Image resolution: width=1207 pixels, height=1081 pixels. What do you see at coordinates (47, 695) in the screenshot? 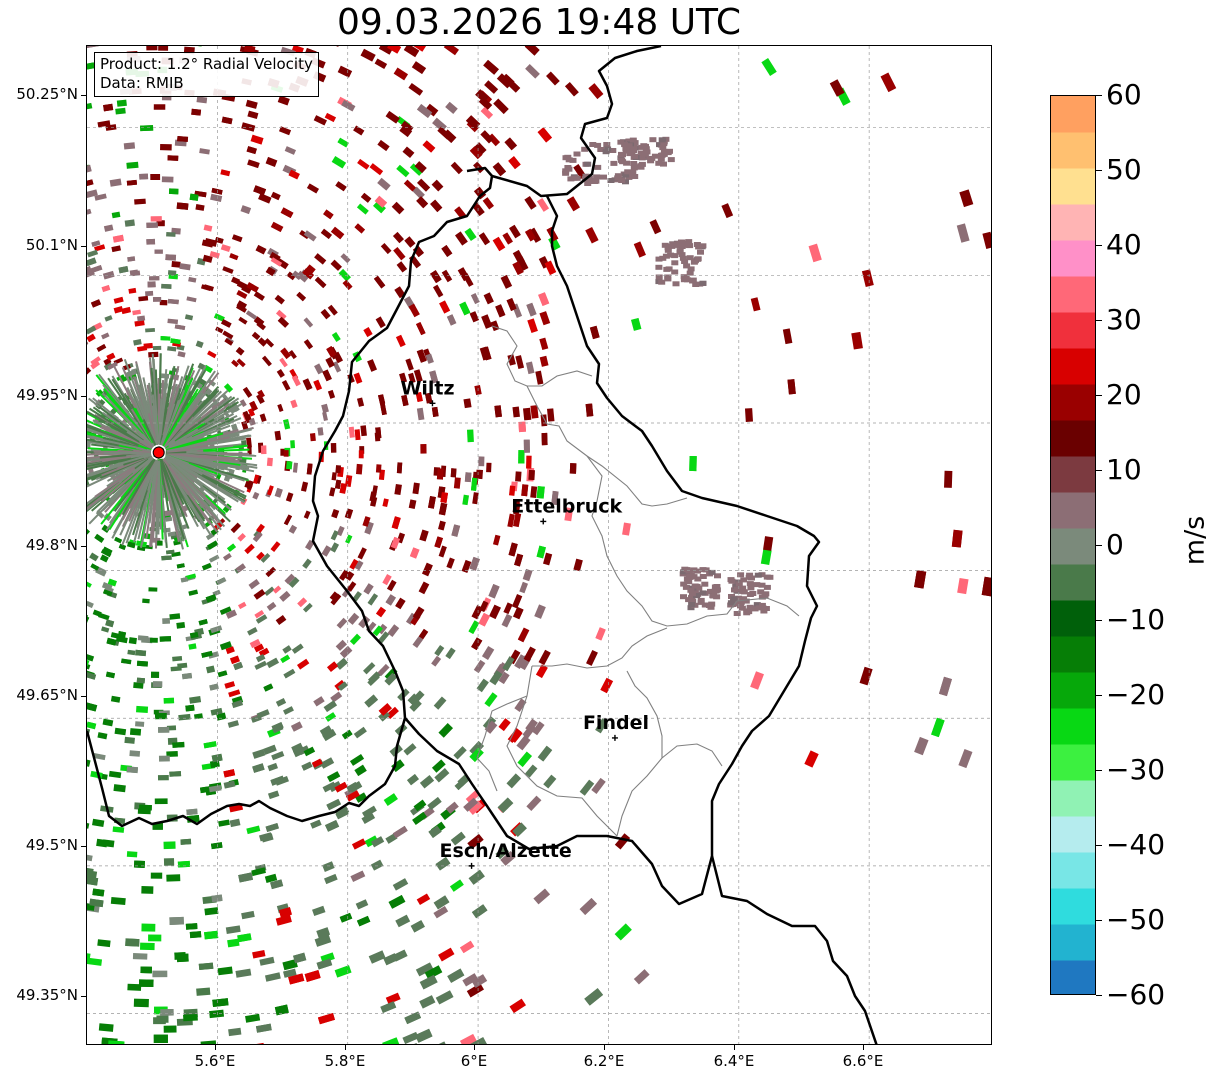
I see `lat-label: 49.65°N` at bounding box center [47, 695].